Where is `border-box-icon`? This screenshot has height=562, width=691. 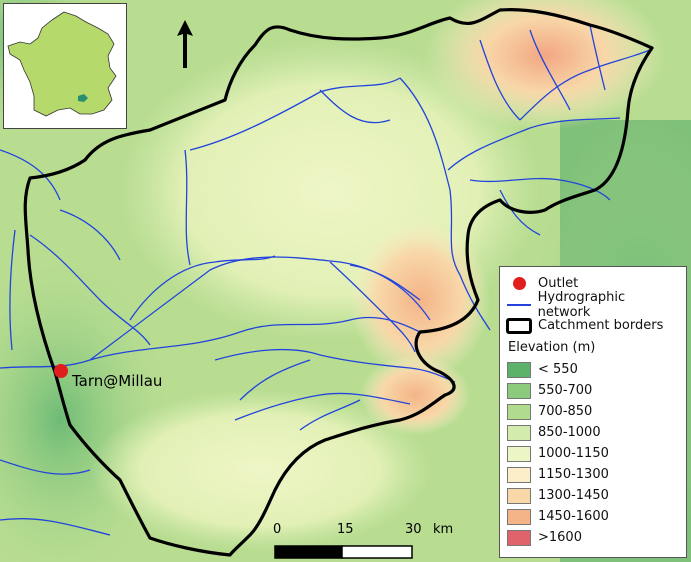 border-box-icon is located at coordinates (519, 325).